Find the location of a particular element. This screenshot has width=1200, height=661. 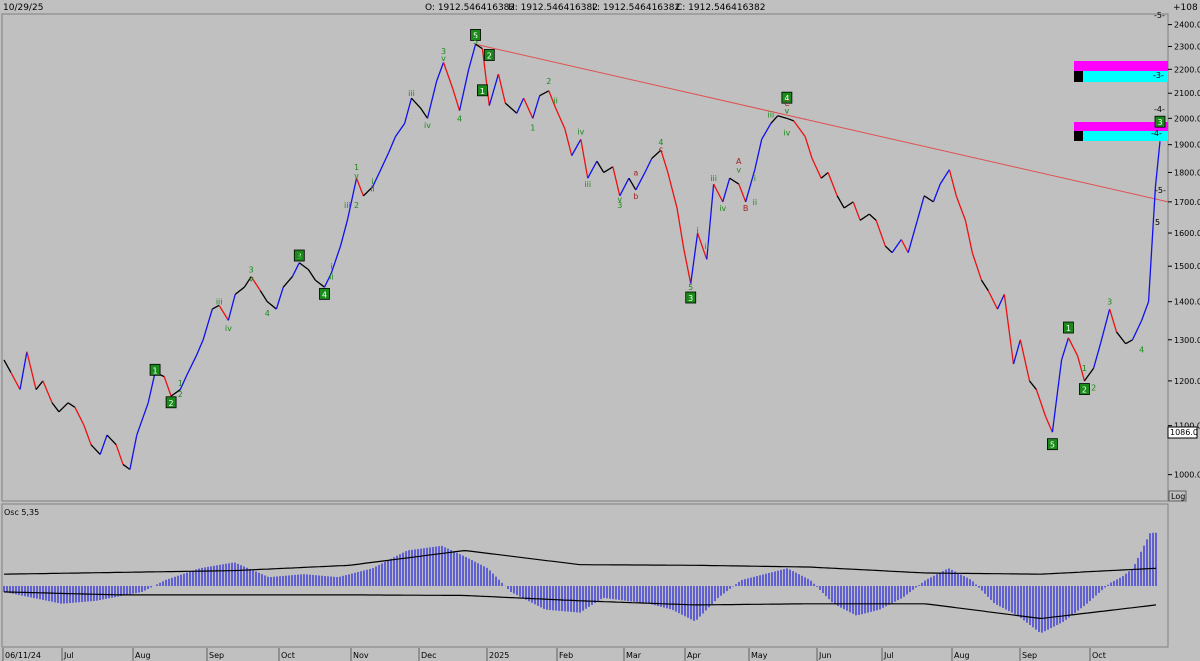

wave-label: C is located at coordinates (787, 103).